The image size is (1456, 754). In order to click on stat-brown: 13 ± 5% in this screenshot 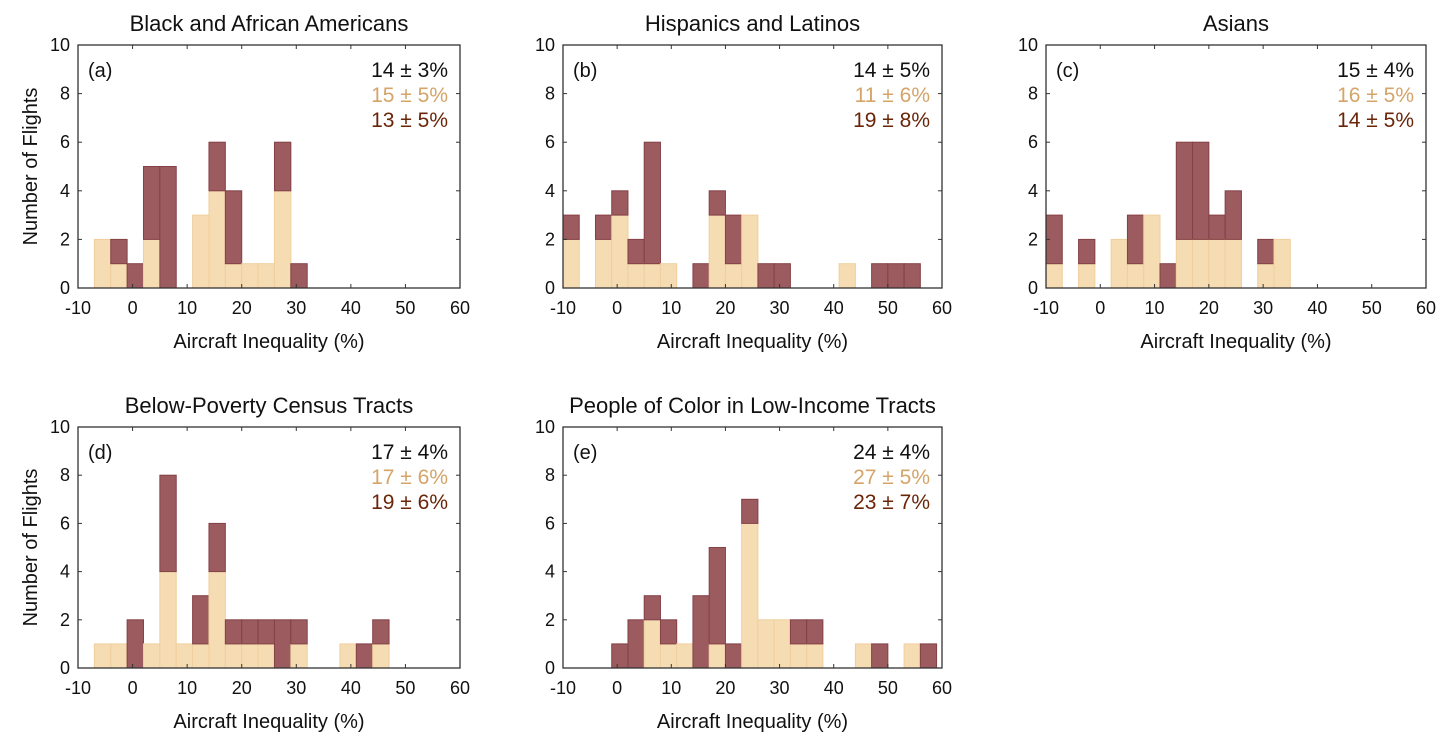, I will do `click(409, 120)`.